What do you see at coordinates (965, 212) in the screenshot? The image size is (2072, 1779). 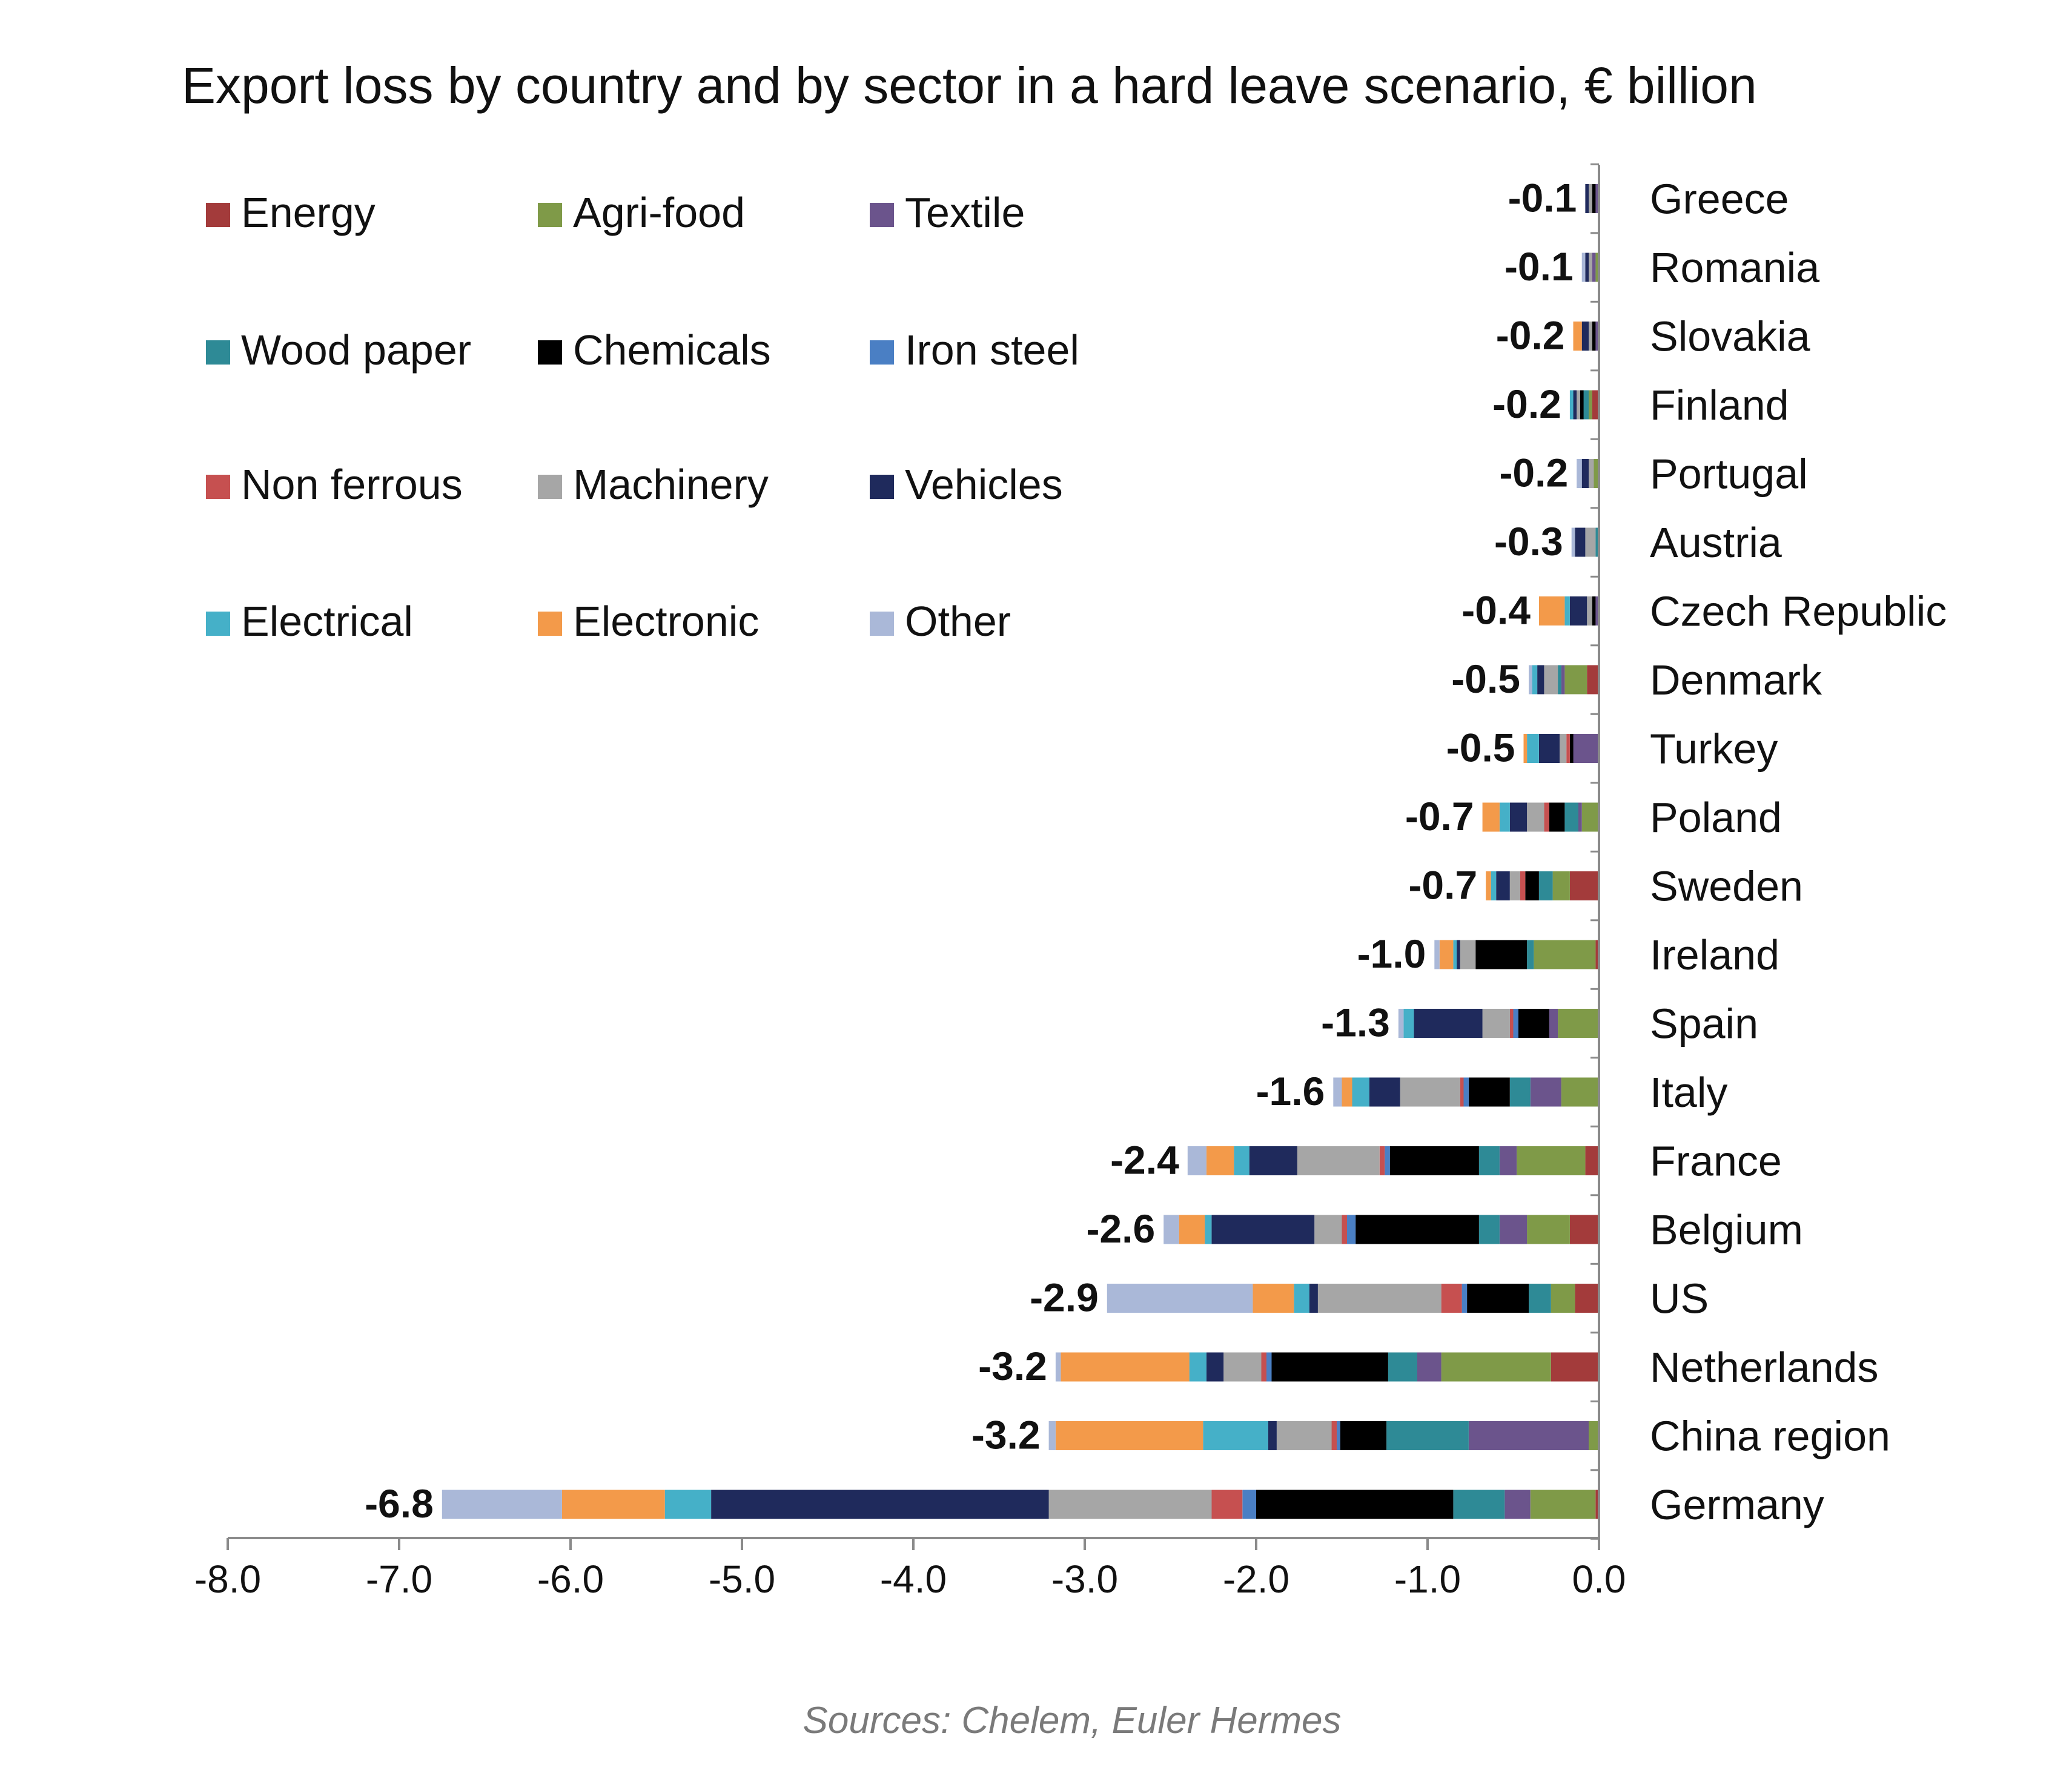 I see `legend-label: Textile` at bounding box center [965, 212].